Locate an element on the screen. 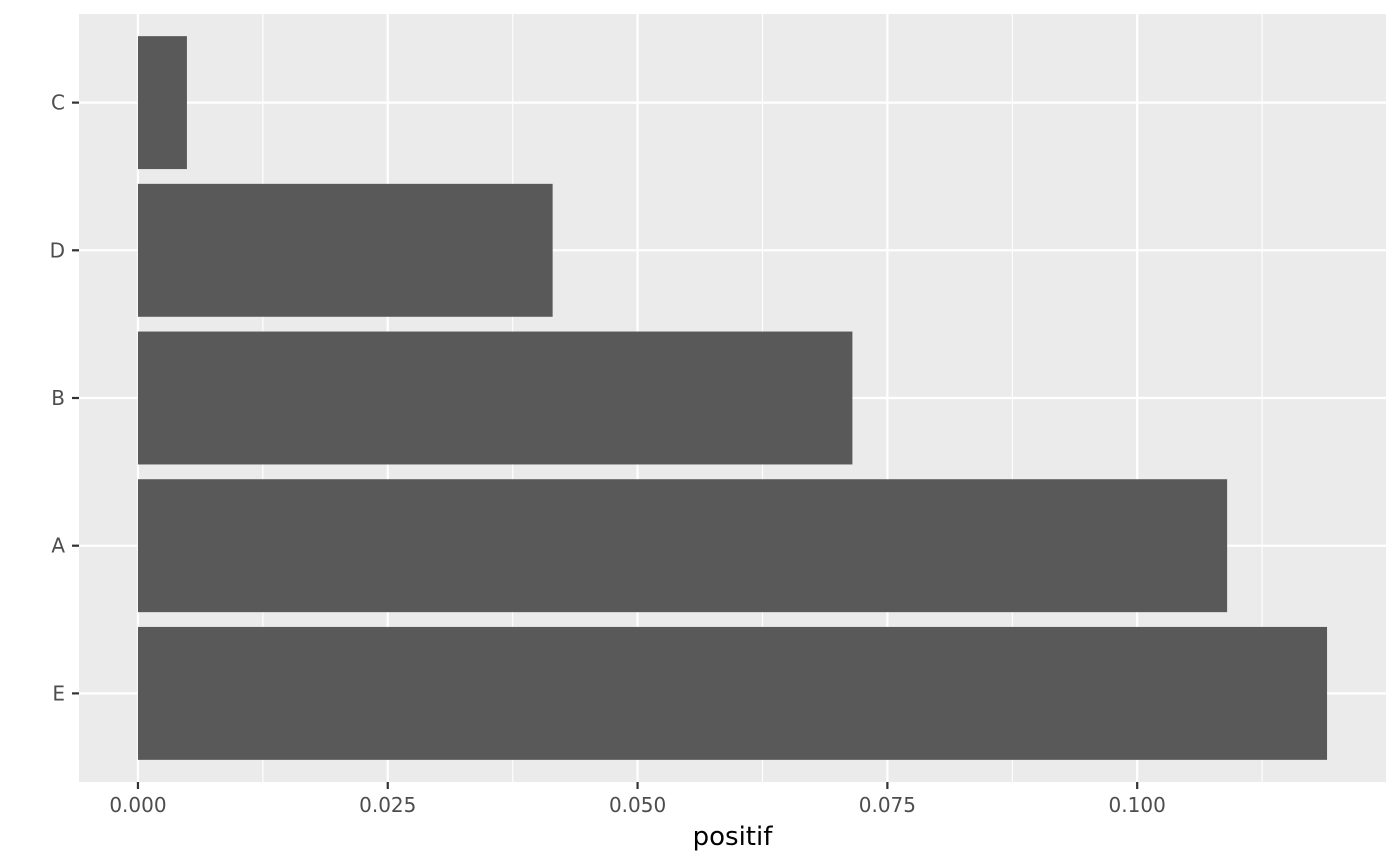  x-axis-title: positif is located at coordinates (733, 837).